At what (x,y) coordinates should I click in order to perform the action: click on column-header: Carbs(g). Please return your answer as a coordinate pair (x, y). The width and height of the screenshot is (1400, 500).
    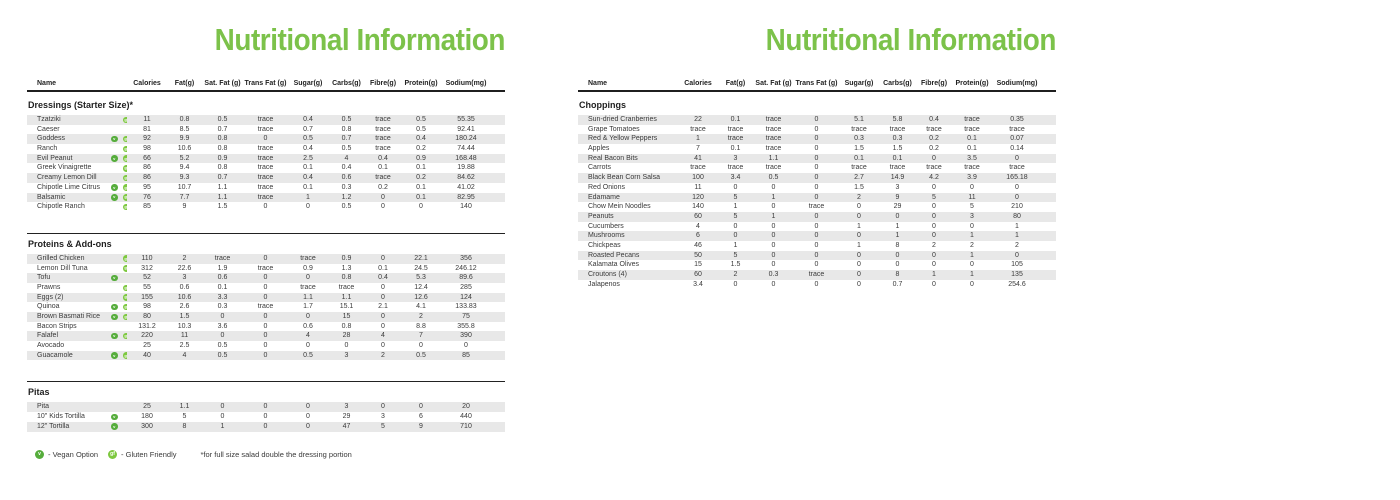
    Looking at the image, I should click on (346, 83).